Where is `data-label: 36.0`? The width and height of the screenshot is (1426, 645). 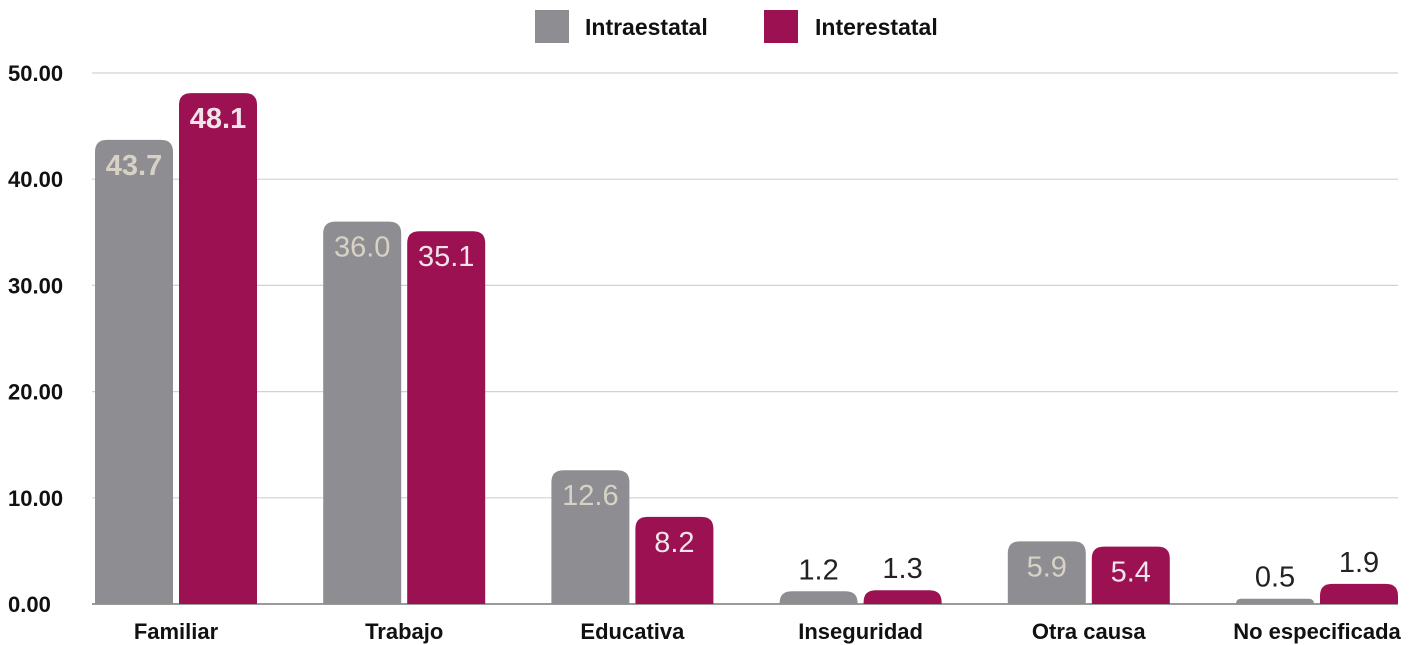 data-label: 36.0 is located at coordinates (362, 248).